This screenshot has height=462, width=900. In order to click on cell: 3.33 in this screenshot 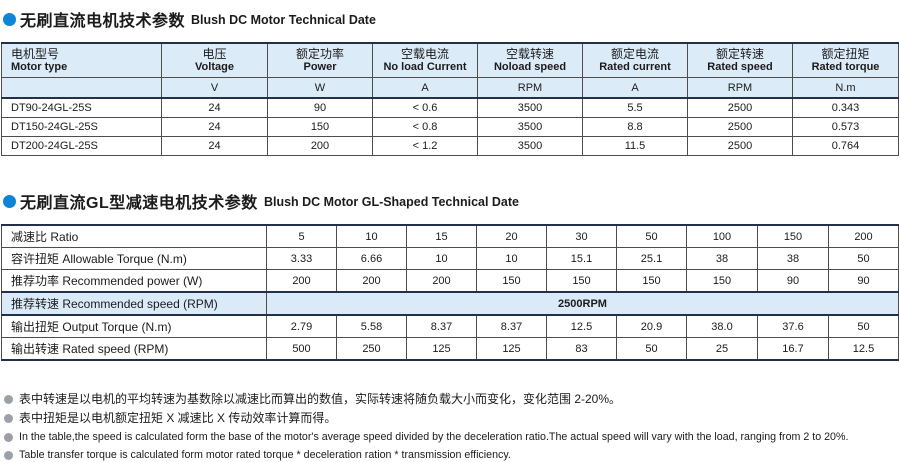, I will do `click(301, 258)`.